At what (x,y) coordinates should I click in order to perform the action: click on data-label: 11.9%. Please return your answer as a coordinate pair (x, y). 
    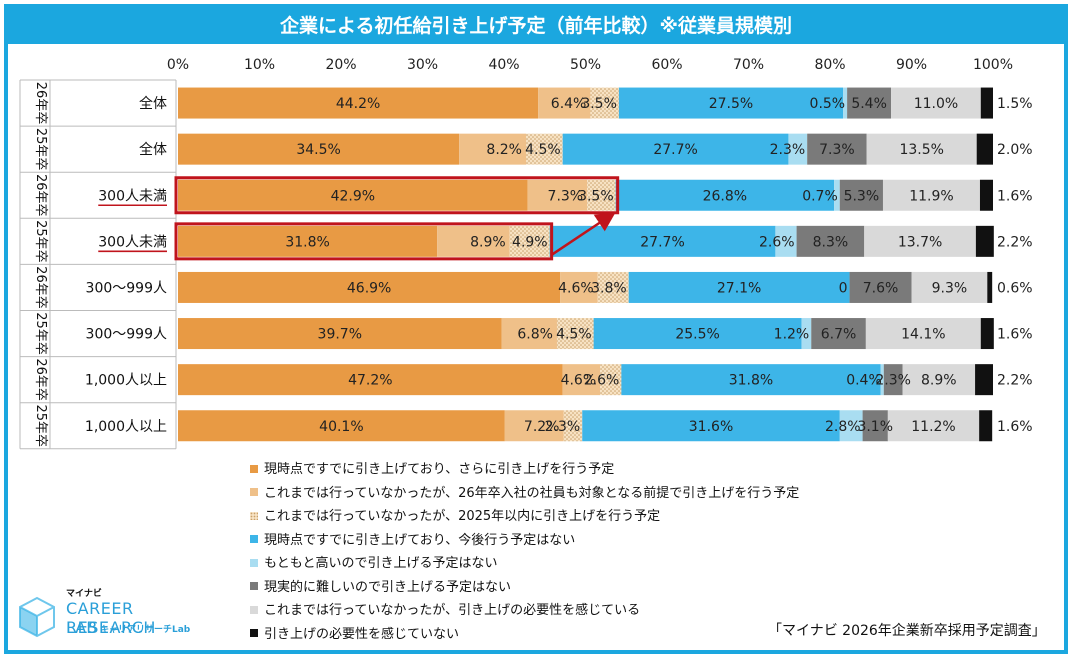
    Looking at the image, I should click on (931, 196).